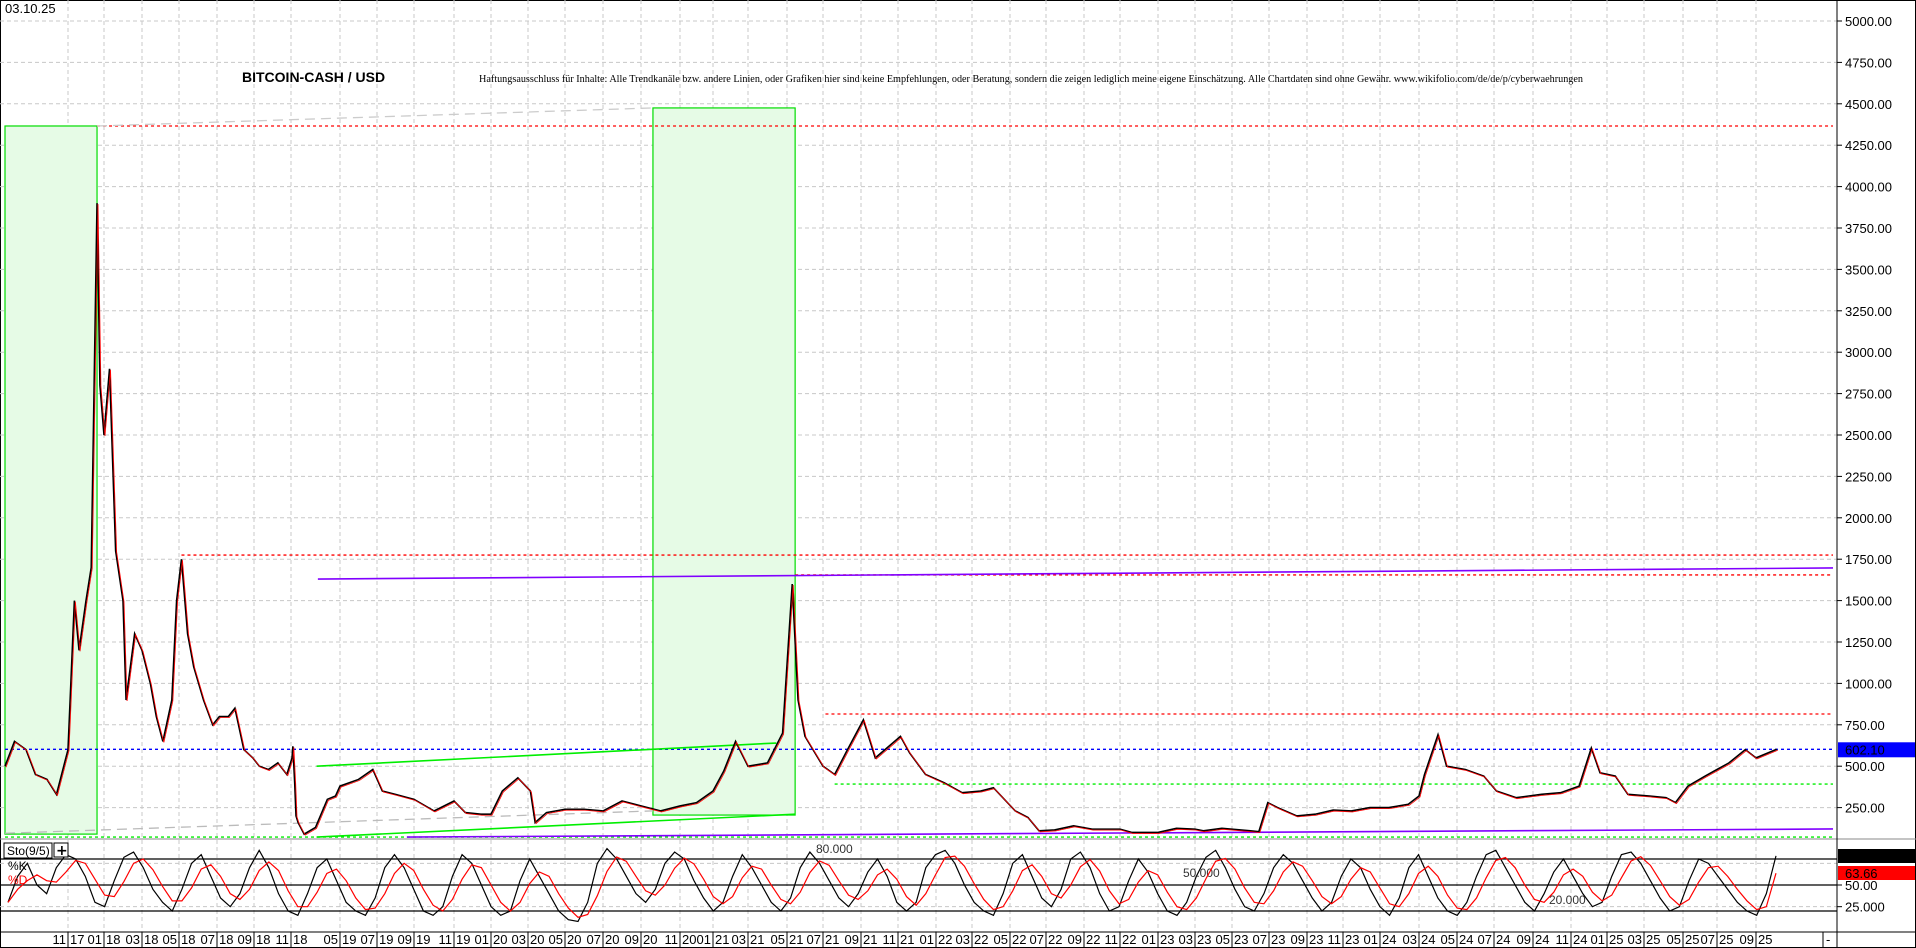 This screenshot has width=1916, height=948. What do you see at coordinates (1868, 269) in the screenshot?
I see `price-tick-label: 3500.00` at bounding box center [1868, 269].